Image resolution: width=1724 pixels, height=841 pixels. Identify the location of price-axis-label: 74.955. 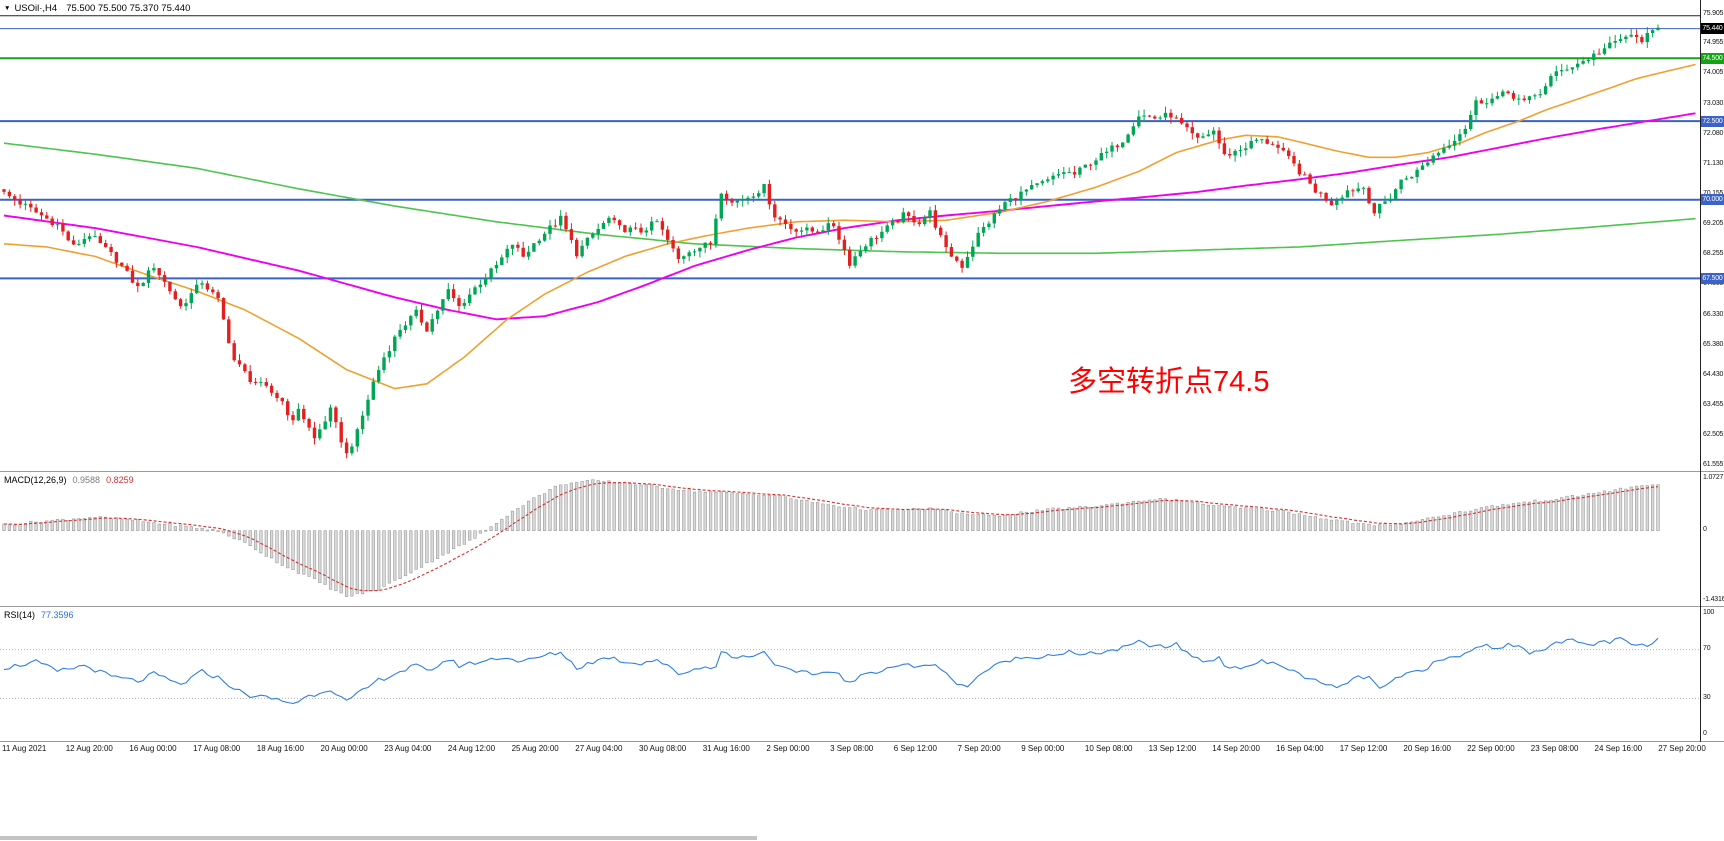
(1713, 43).